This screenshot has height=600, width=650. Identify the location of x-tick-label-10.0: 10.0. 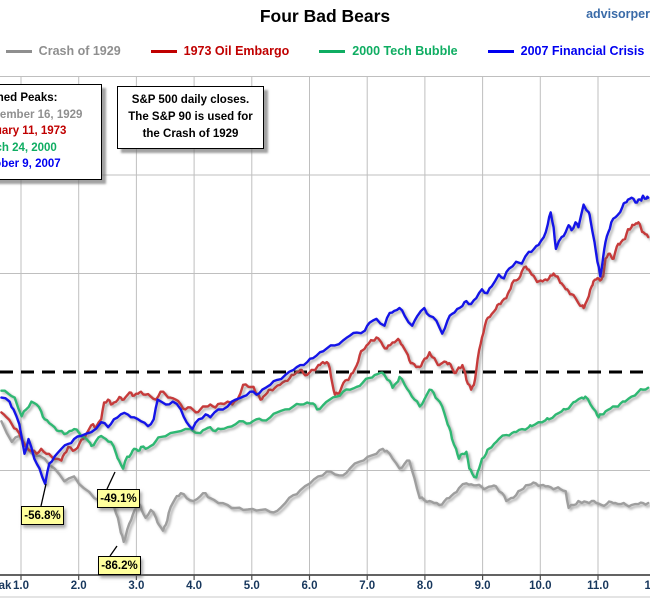
(540, 586).